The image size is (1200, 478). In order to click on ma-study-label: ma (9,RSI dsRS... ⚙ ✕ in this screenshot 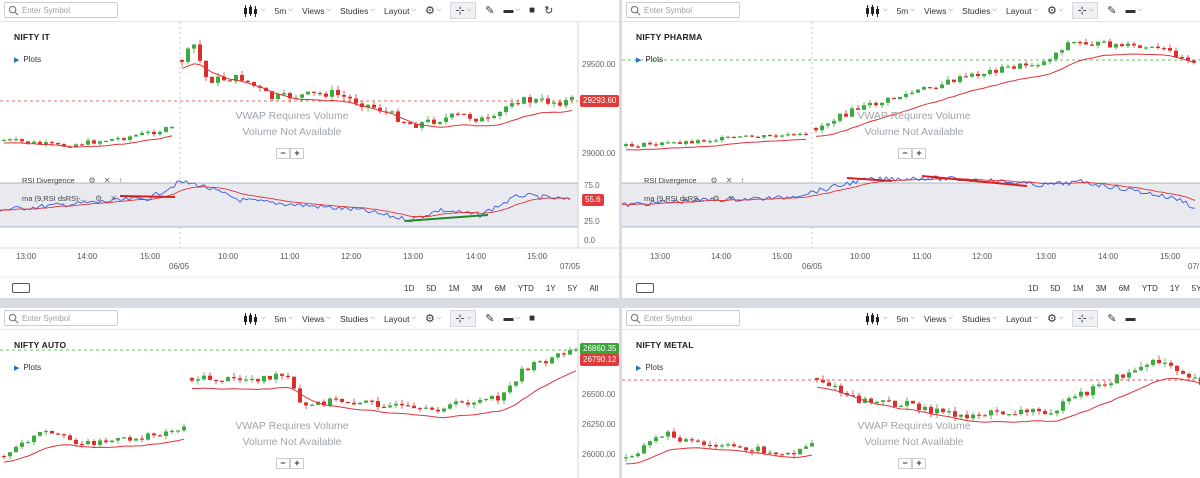, I will do `click(689, 198)`.